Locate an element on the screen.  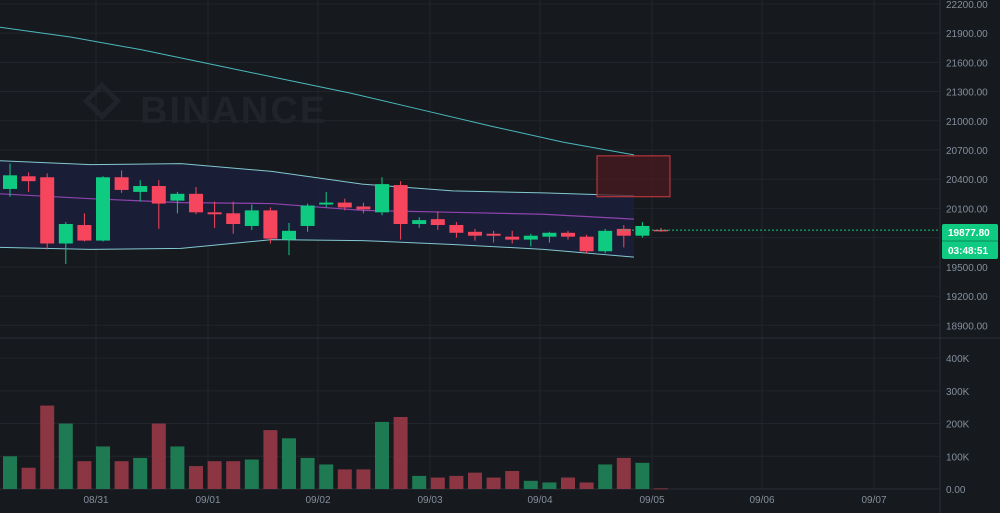
volume-bars is located at coordinates (335, 447).